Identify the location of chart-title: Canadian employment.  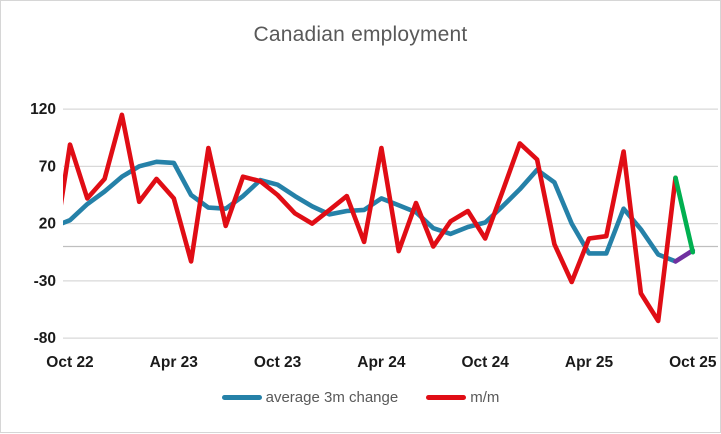
(360, 34).